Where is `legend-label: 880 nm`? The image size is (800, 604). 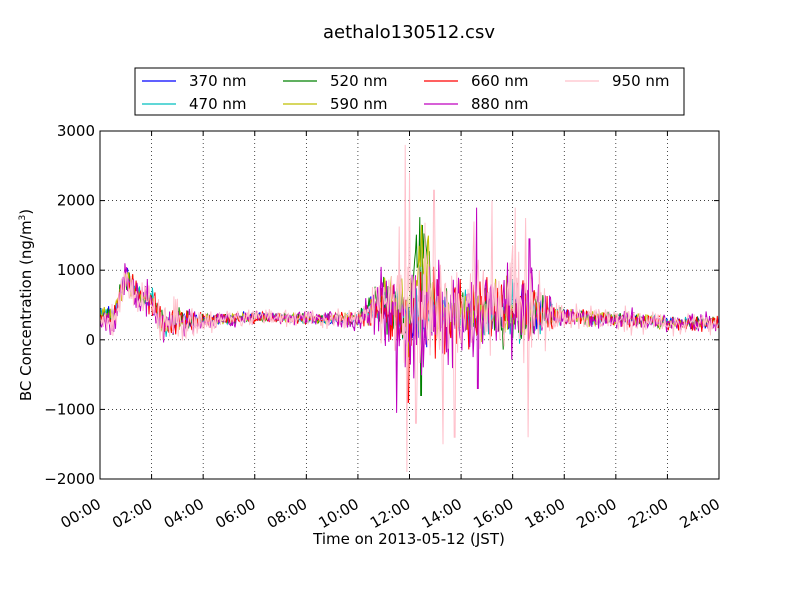 legend-label: 880 nm is located at coordinates (500, 104).